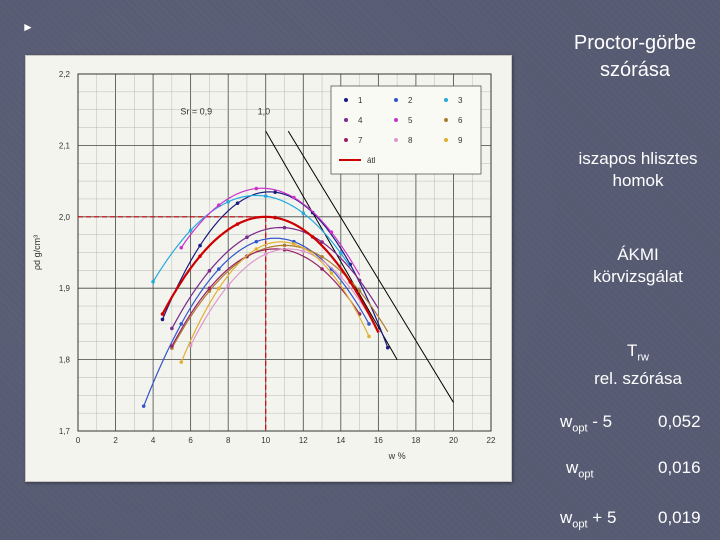 Image resolution: width=720 pixels, height=540 pixels. Describe the element at coordinates (580, 469) in the screenshot. I see `stat-label: wopt` at that location.